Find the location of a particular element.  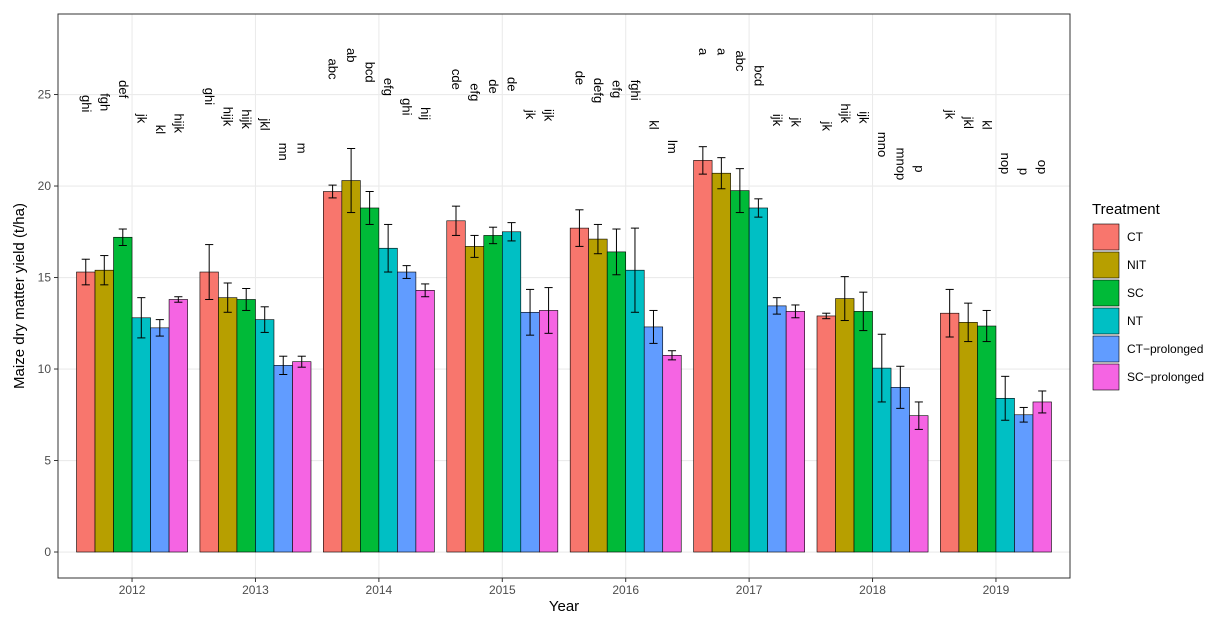

significance-letter: nop is located at coordinates (1005, 164).